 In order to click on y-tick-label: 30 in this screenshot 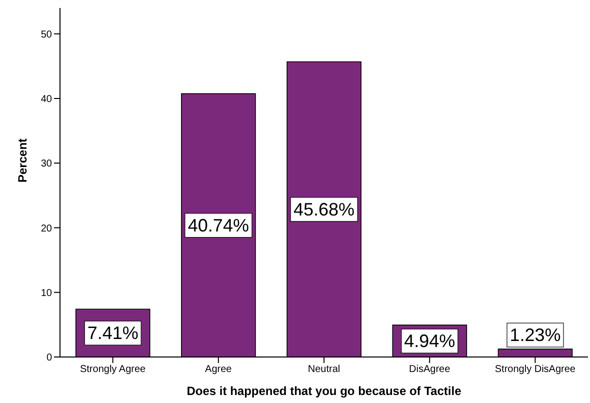, I will do `click(46, 164)`.